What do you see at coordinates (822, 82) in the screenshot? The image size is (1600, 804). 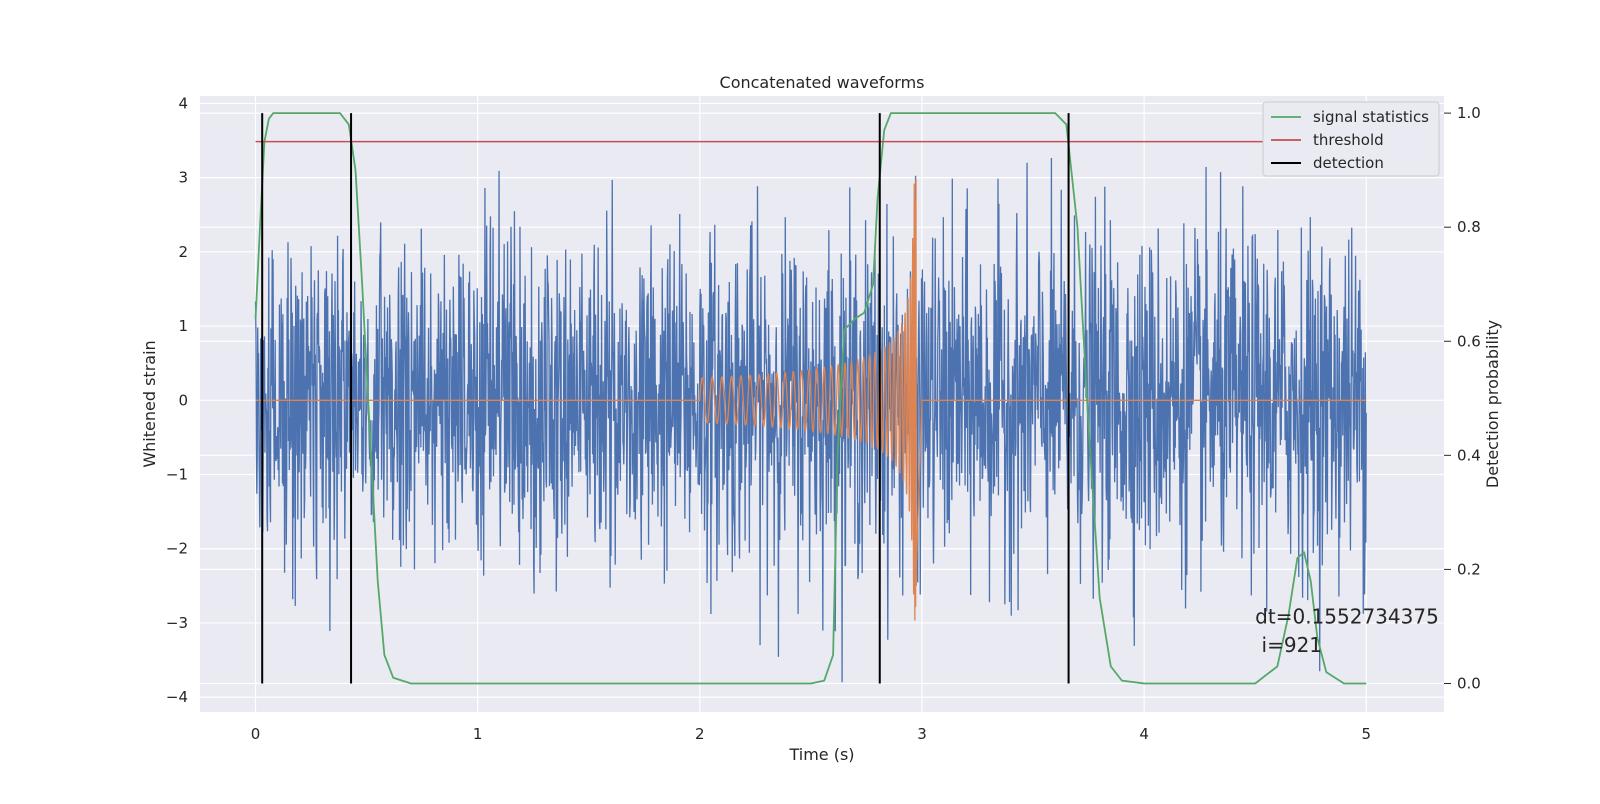 I see `chart-title: Concatenated waveforms` at bounding box center [822, 82].